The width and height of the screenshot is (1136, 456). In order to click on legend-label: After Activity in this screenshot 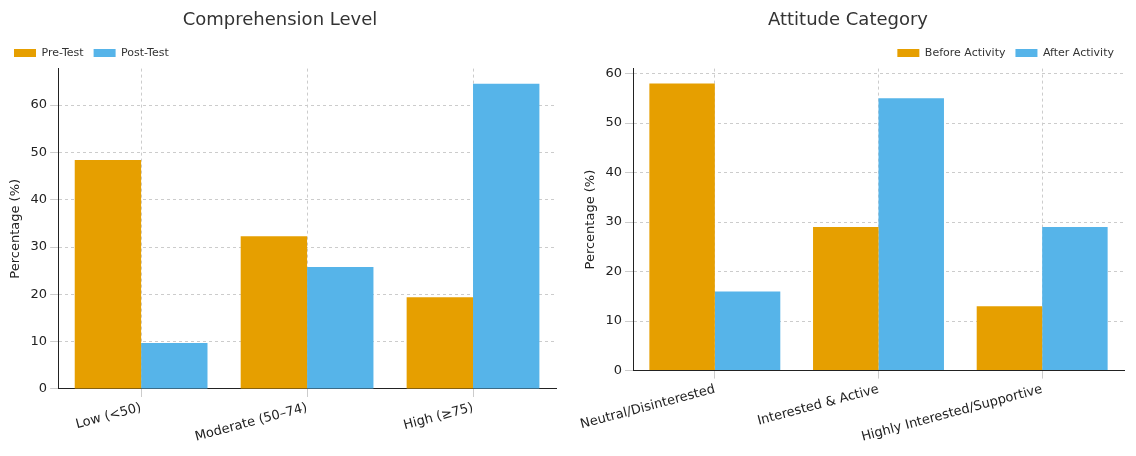, I will do `click(1078, 52)`.